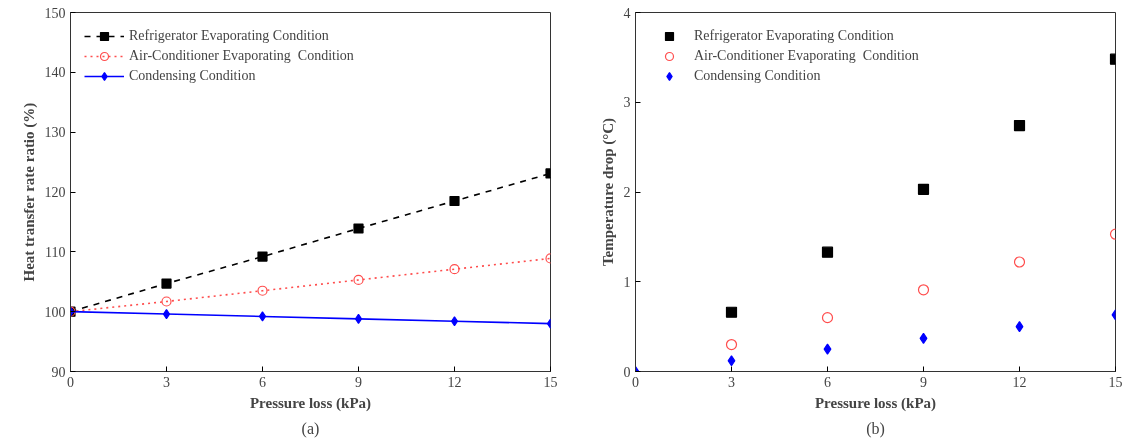  Describe the element at coordinates (55, 192) in the screenshot. I see `y-tick-label: 120` at that location.